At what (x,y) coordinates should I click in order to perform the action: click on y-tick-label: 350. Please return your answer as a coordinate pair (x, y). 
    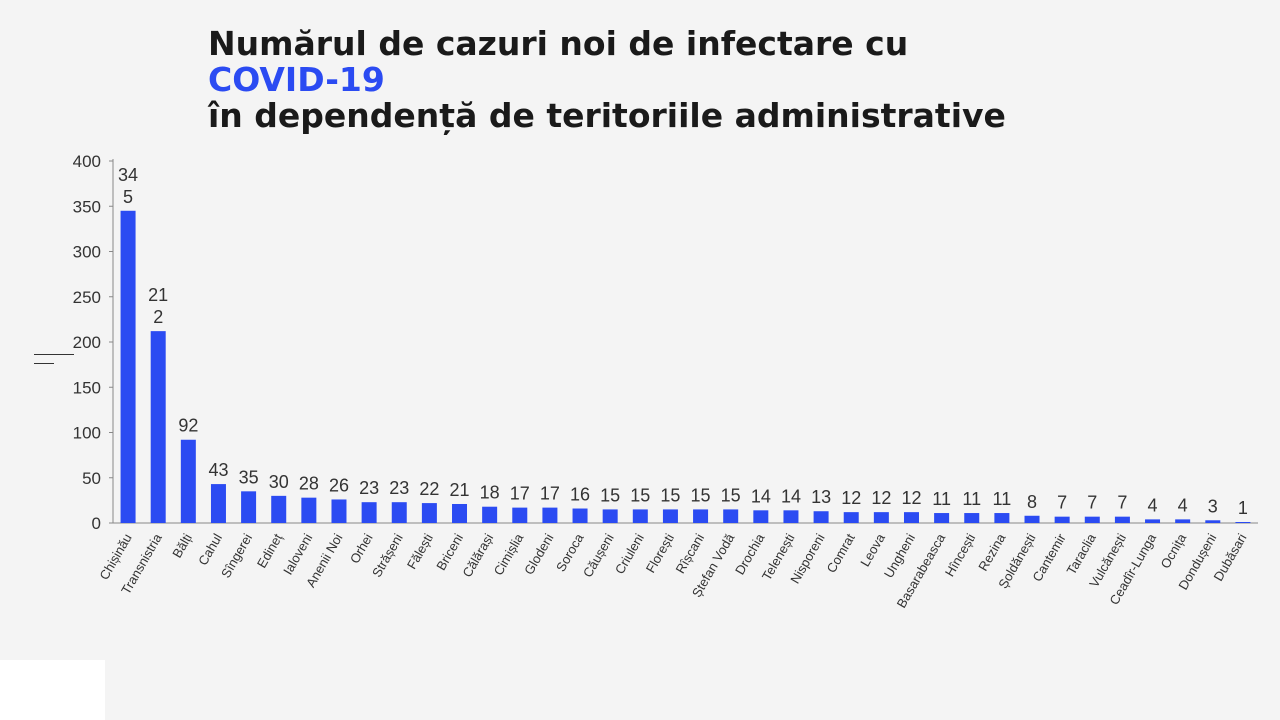
    Looking at the image, I should click on (87, 206).